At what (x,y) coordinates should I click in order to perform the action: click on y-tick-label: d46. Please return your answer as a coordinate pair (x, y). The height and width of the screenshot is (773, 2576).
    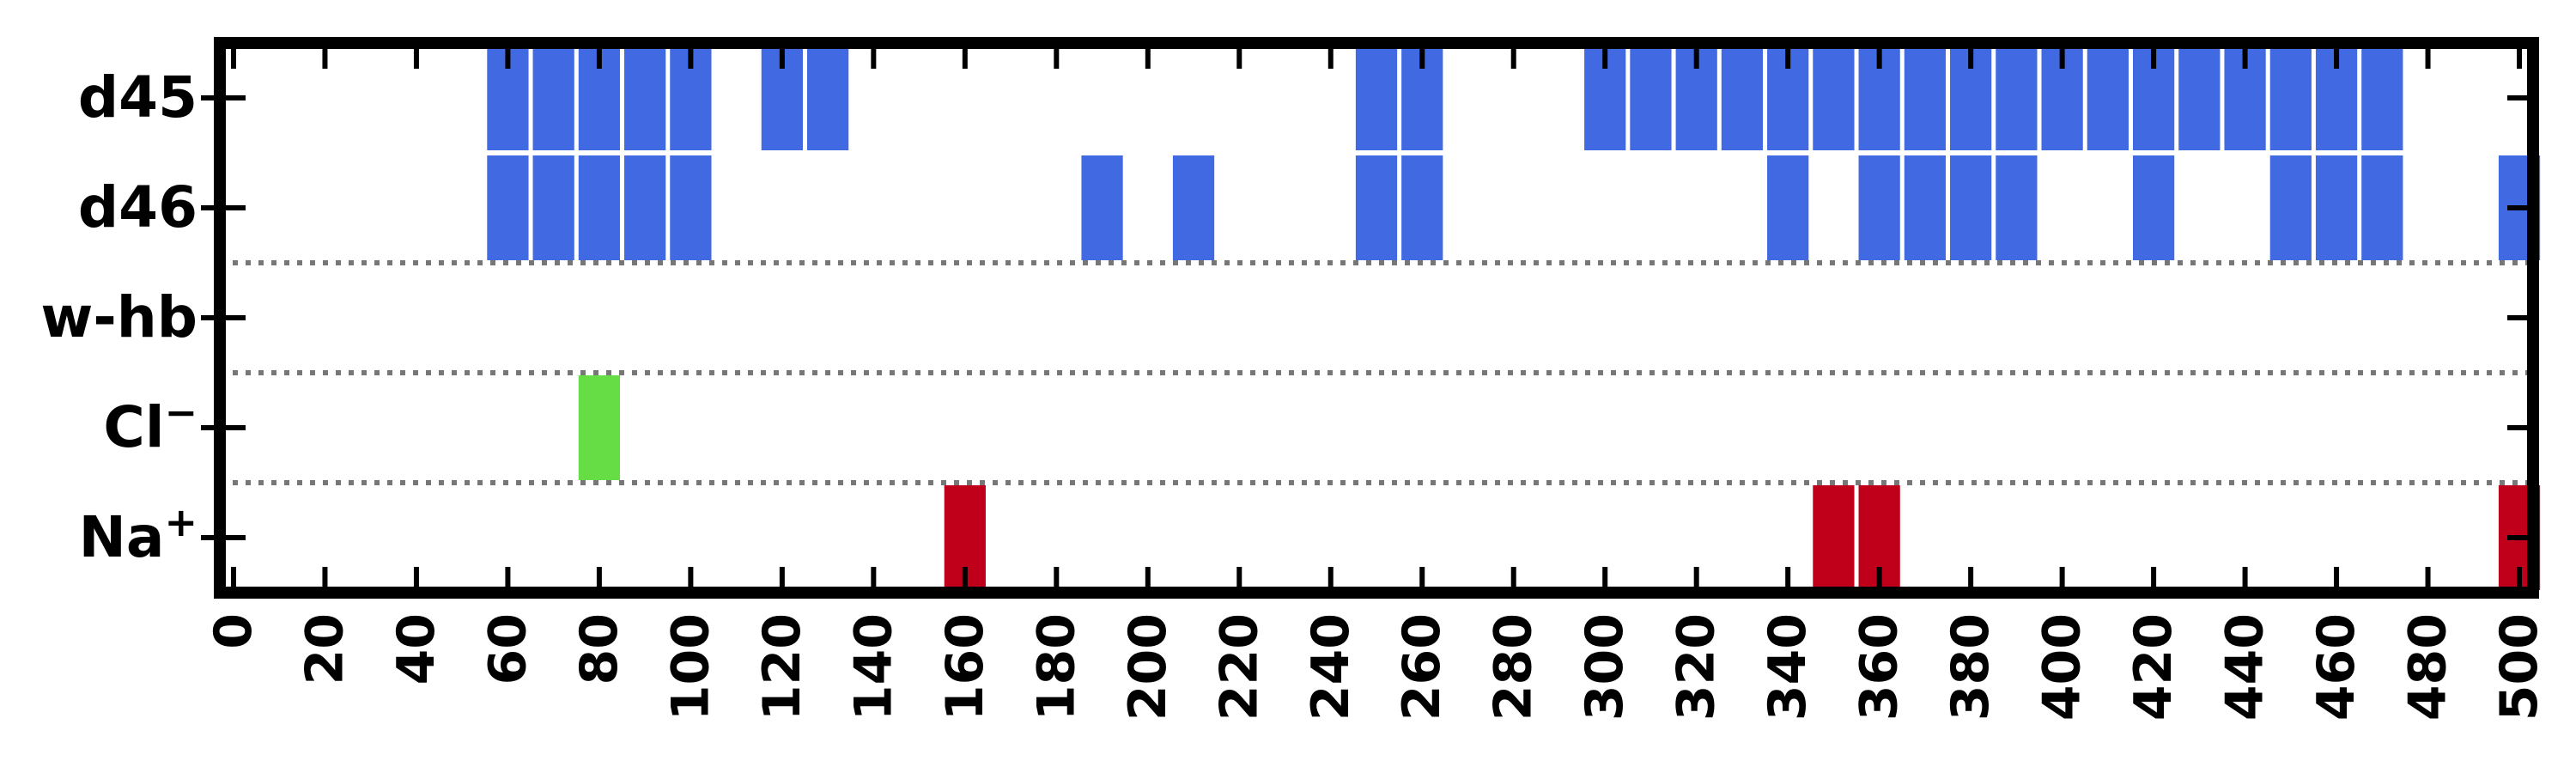
    Looking at the image, I should click on (137, 207).